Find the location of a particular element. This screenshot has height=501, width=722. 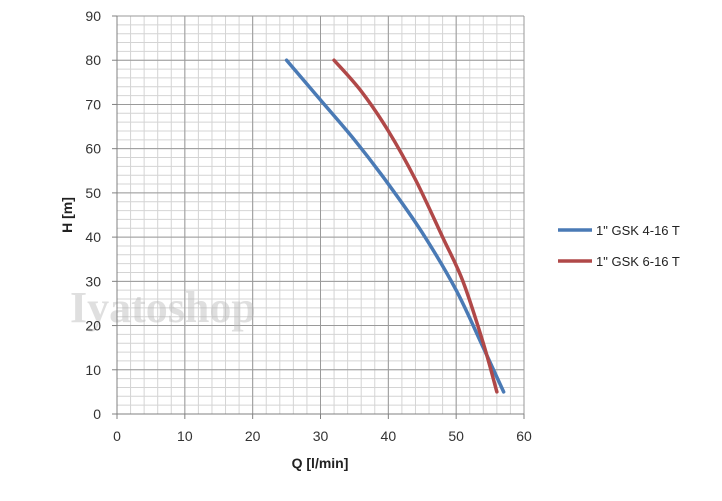

x-axis-title: Q [l/min] is located at coordinates (320, 463).